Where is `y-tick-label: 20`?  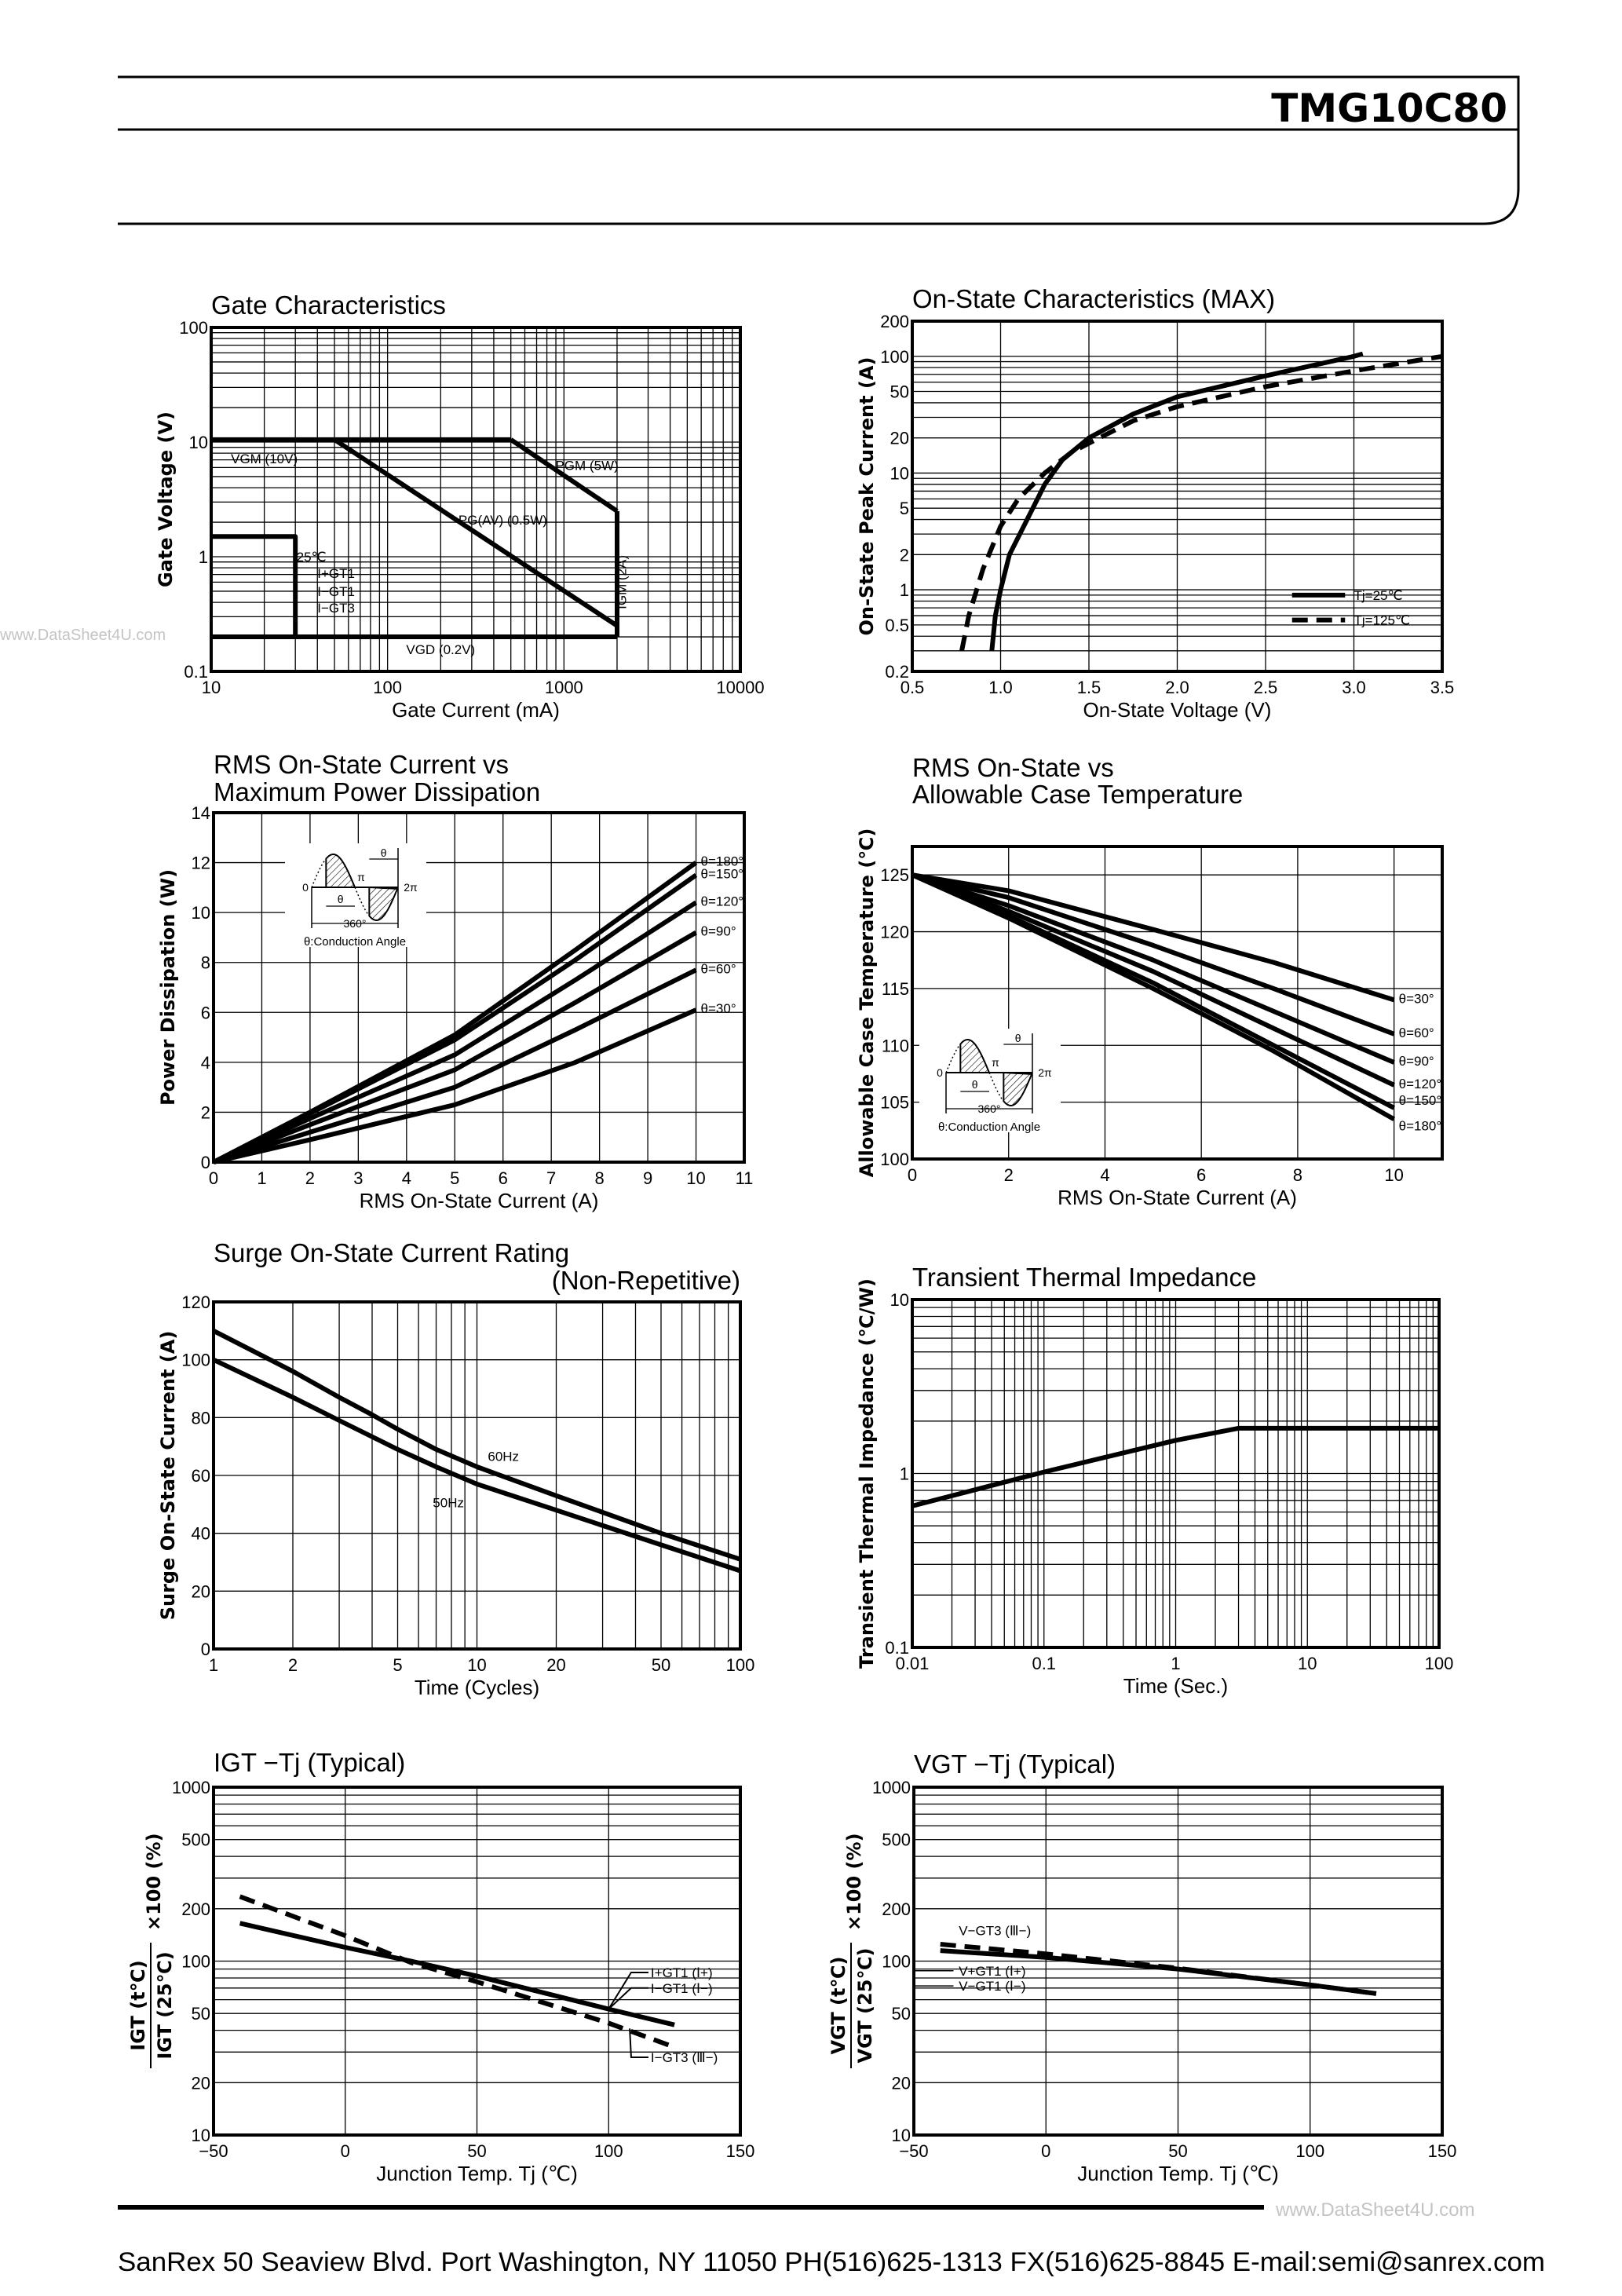 y-tick-label: 20 is located at coordinates (901, 2083).